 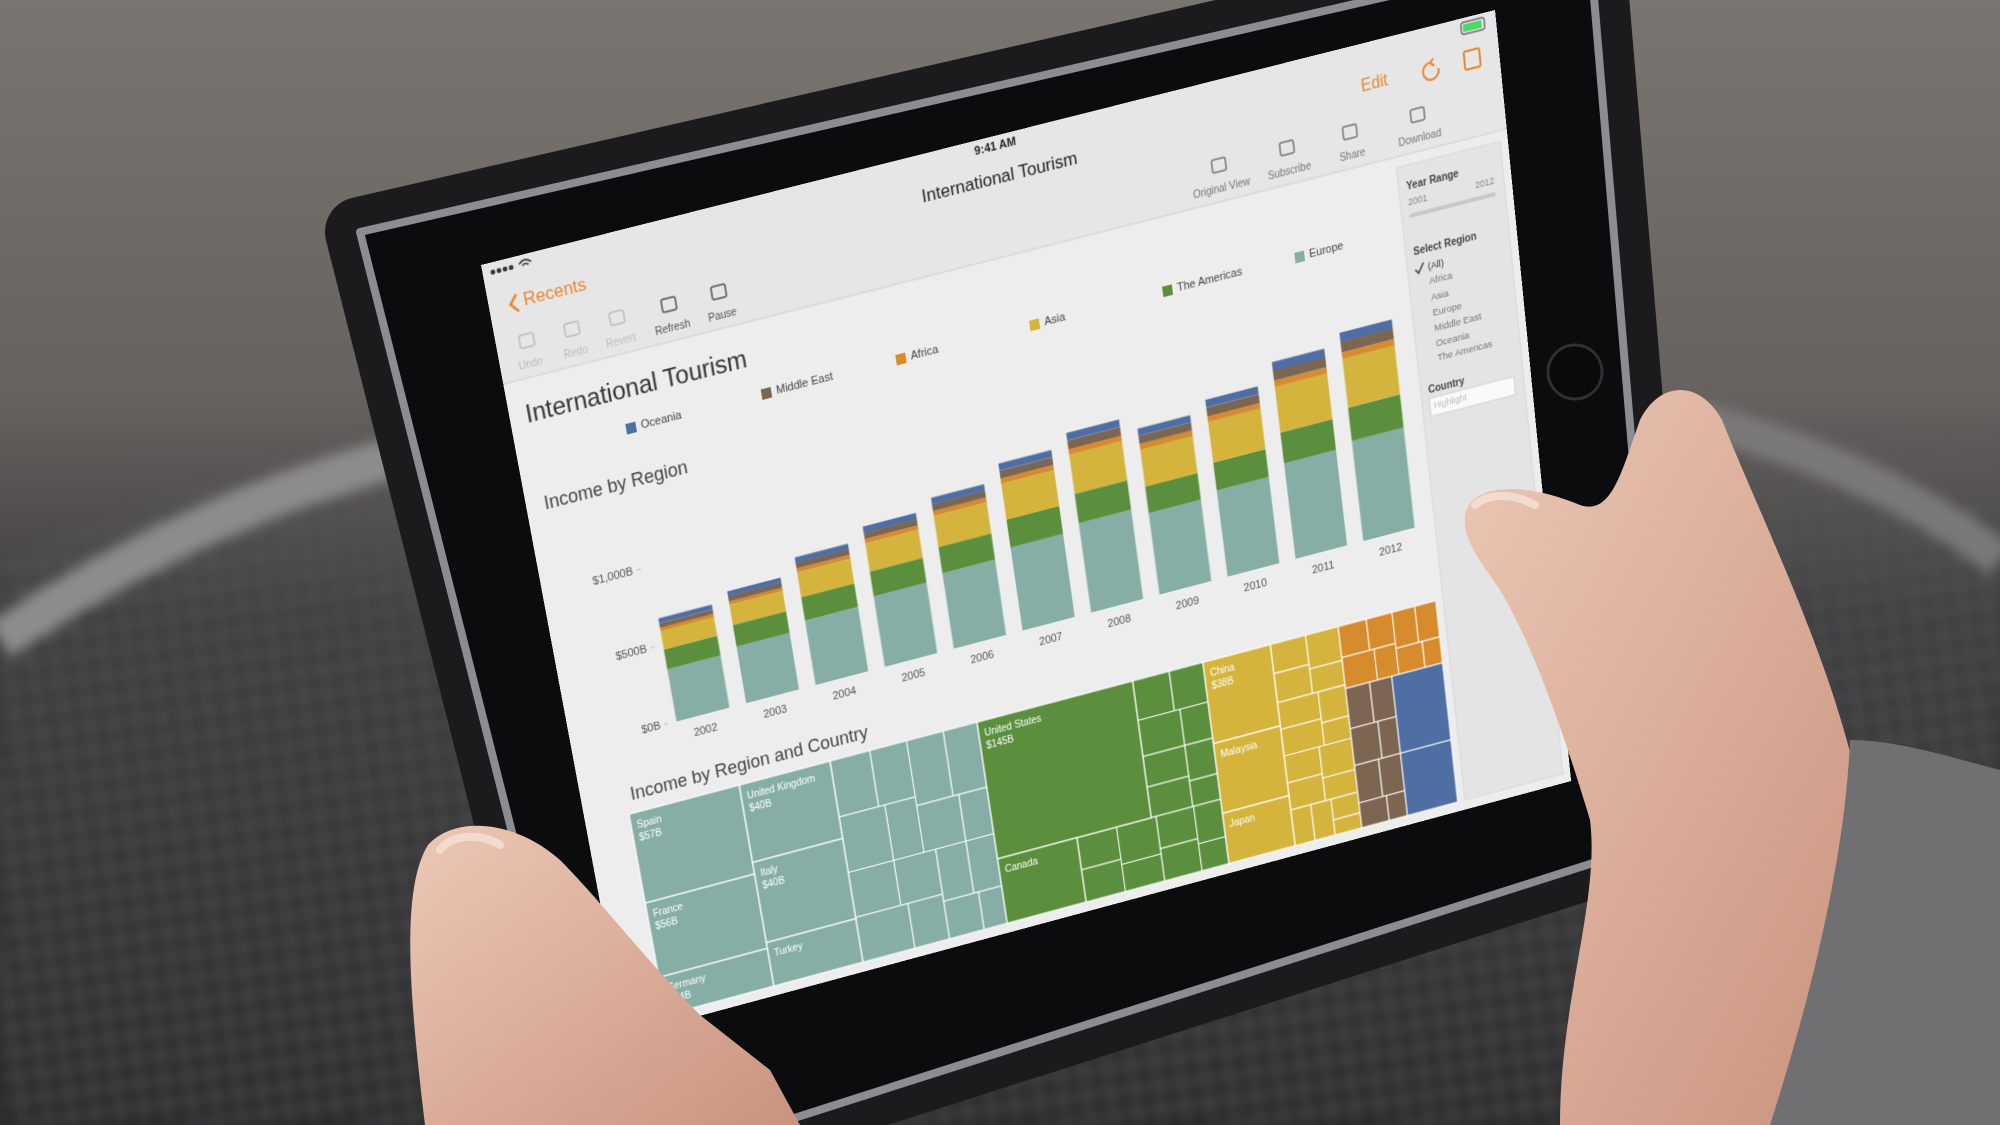 What do you see at coordinates (1485, 183) in the screenshot?
I see `range-max: 2012` at bounding box center [1485, 183].